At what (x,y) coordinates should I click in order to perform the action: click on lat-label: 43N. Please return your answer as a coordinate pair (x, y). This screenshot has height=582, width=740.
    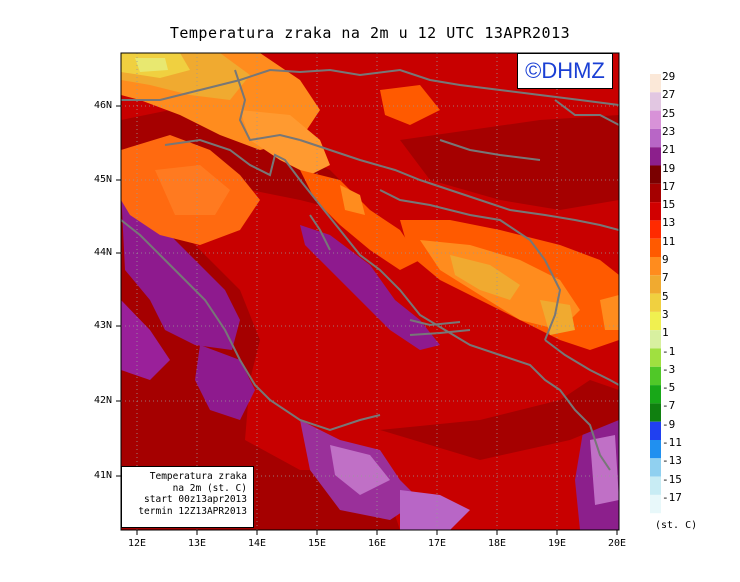
    Looking at the image, I should click on (102, 325).